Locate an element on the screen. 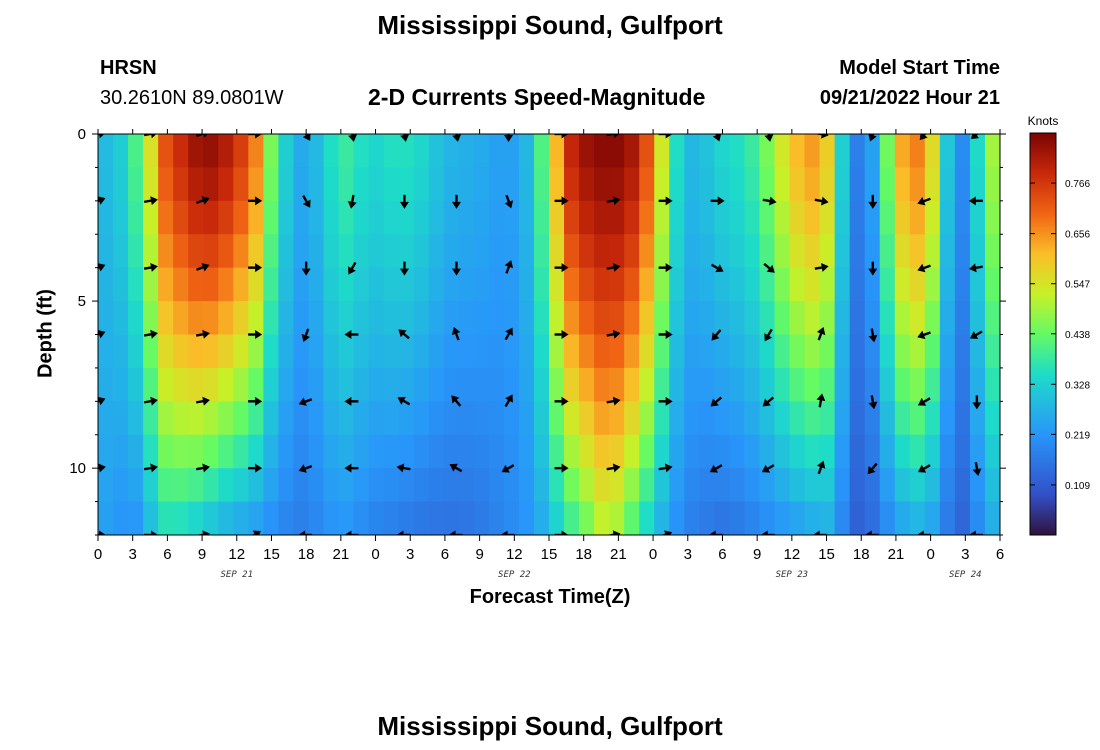 Image resolution: width=1100 pixels, height=750 pixels. colorbar-tick-label: 0.328 is located at coordinates (1077, 385).